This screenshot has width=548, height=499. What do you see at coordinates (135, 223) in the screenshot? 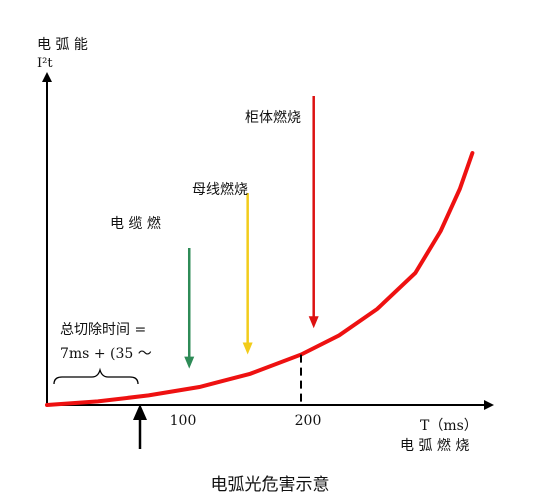
I see `annotation-cable: 电 缆 燃` at bounding box center [135, 223].